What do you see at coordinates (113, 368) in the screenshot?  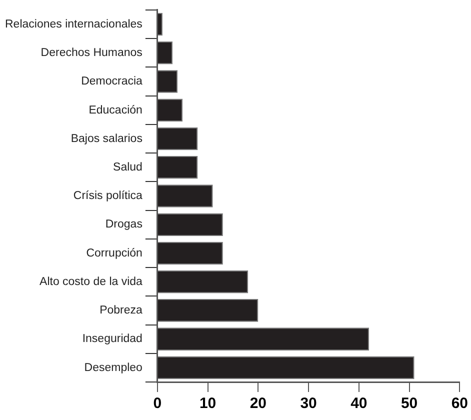 I see `y-tick-label: Desempleo` at bounding box center [113, 368].